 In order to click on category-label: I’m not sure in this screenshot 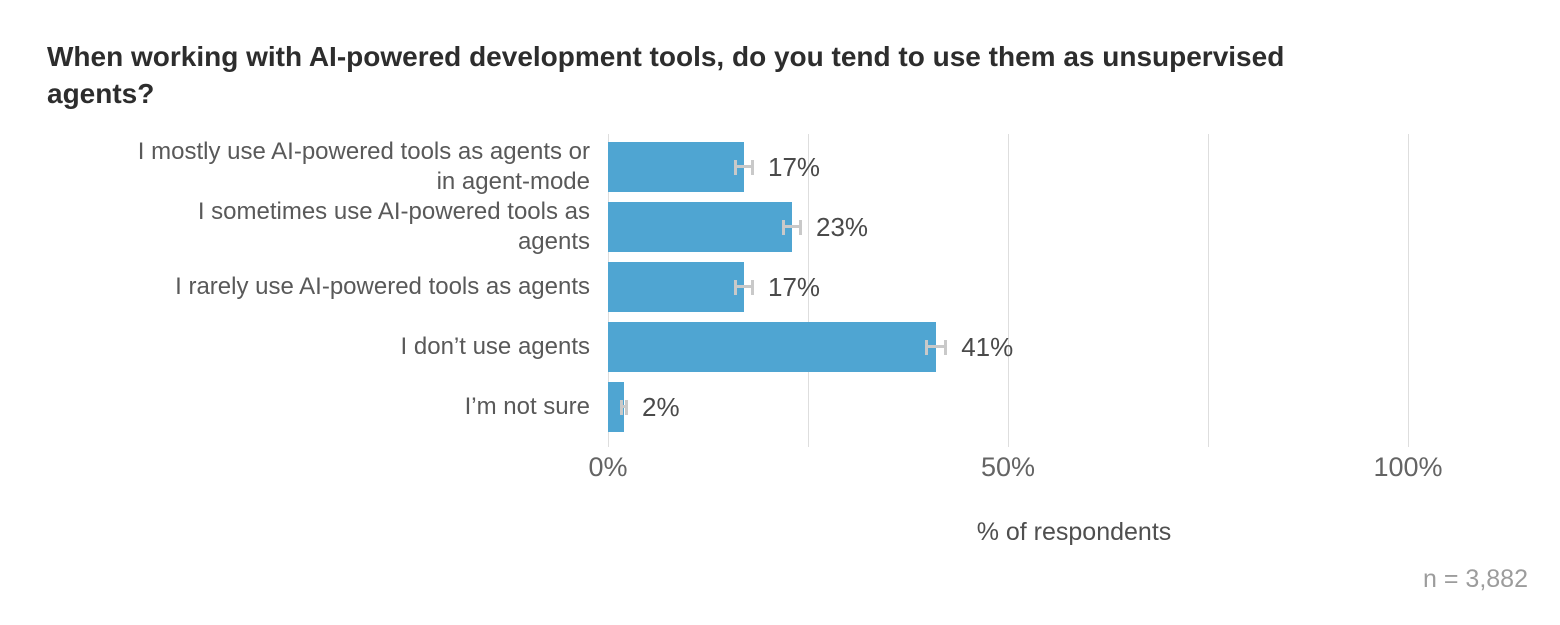, I will do `click(527, 406)`.